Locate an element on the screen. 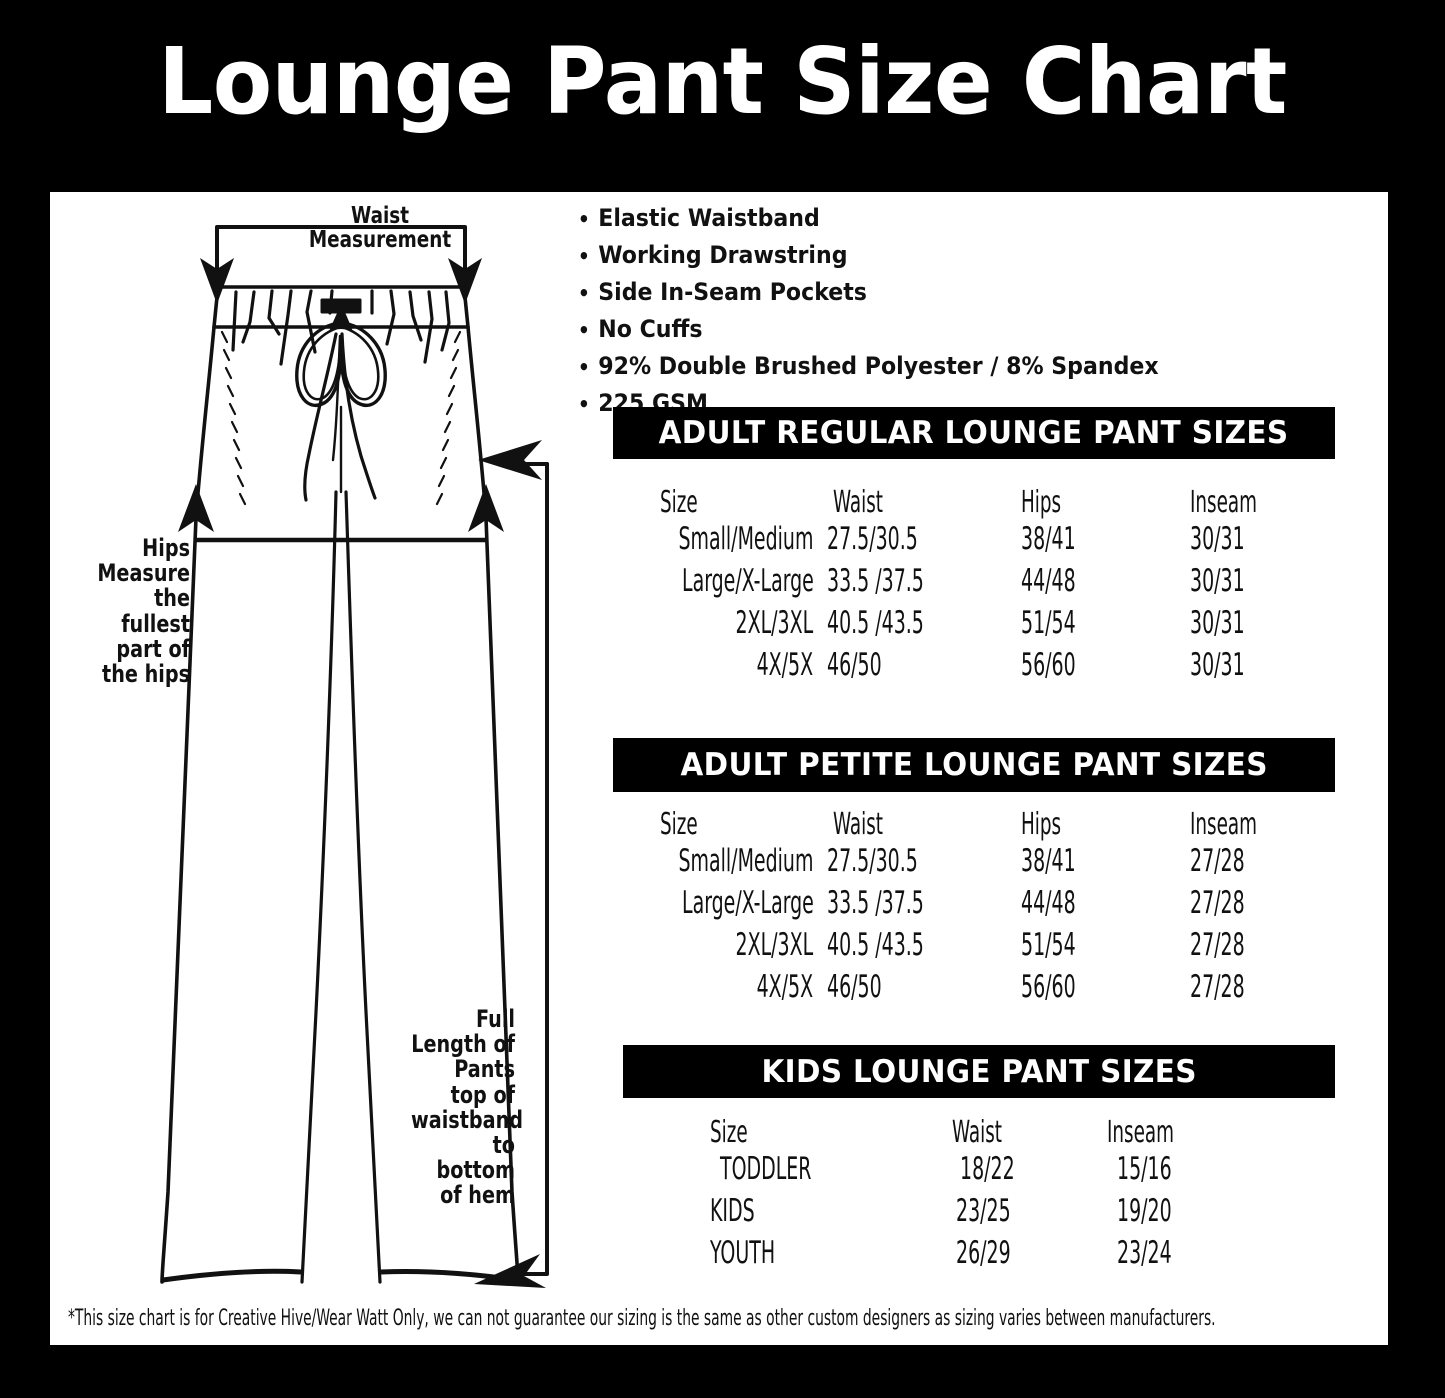 The height and width of the screenshot is (1398, 1445). length-label-line: Length of is located at coordinates (463, 1044).